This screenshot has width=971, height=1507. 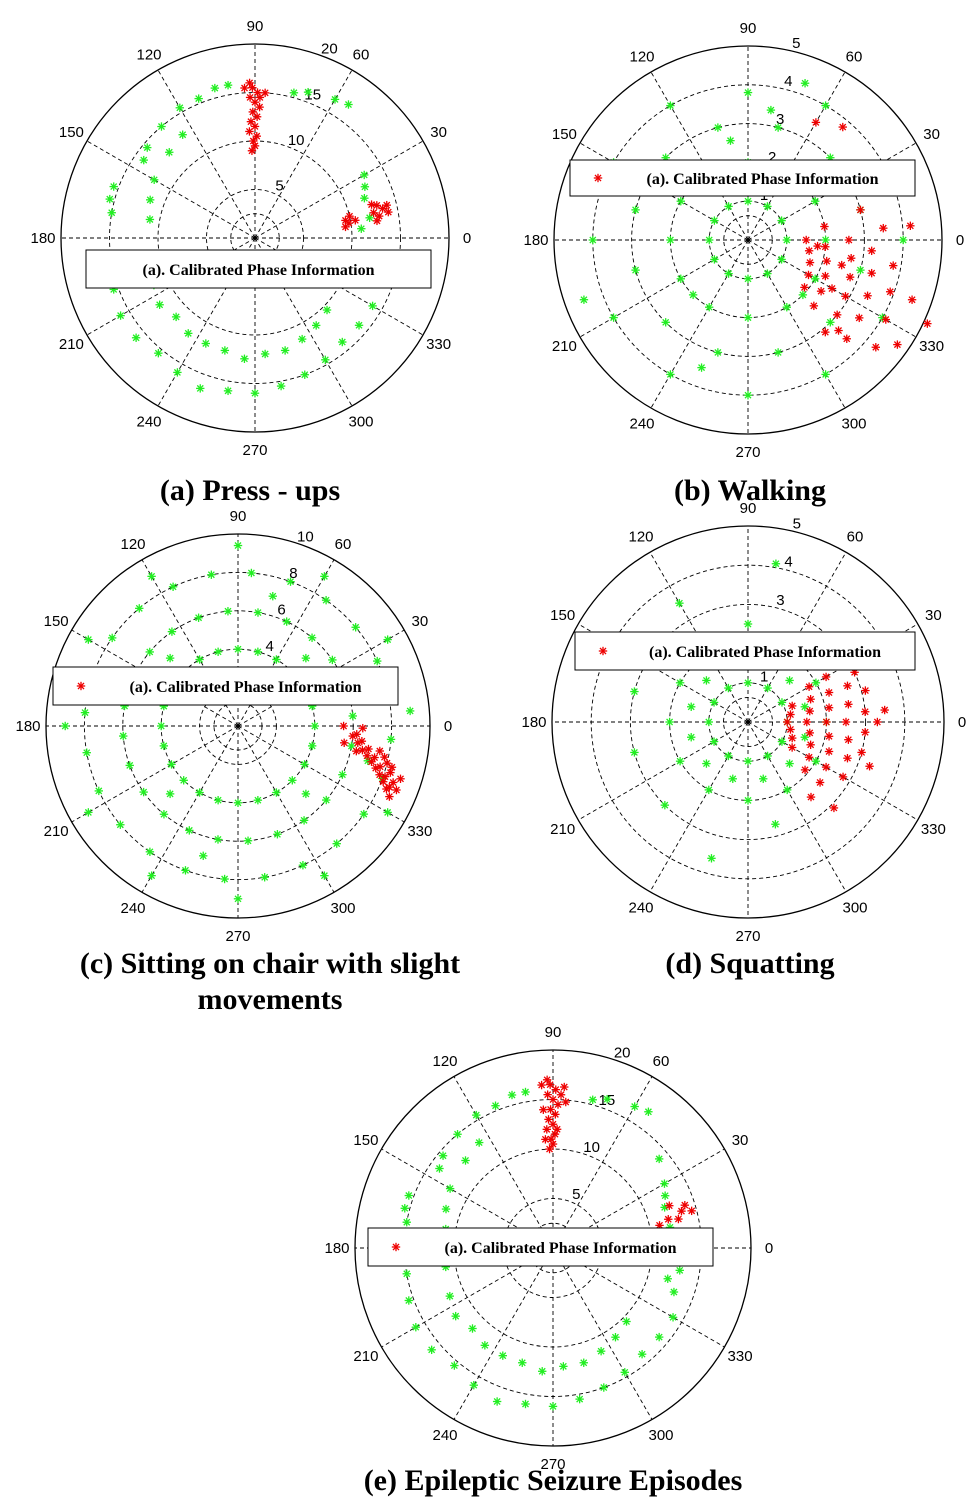 What do you see at coordinates (270, 646) in the screenshot?
I see `radial-tick-label: 4` at bounding box center [270, 646].